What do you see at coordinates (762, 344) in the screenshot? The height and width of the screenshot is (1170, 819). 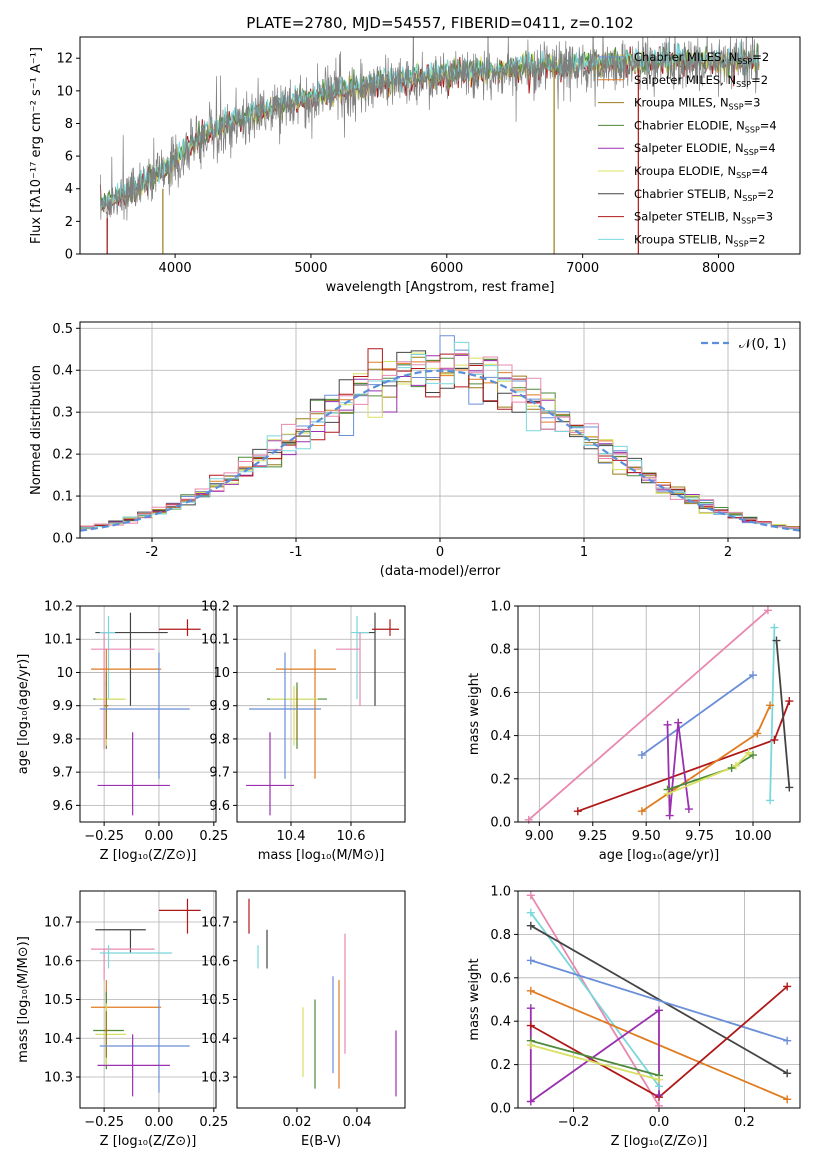 I see `legend-entry: 𝒩(0, 1)` at bounding box center [762, 344].